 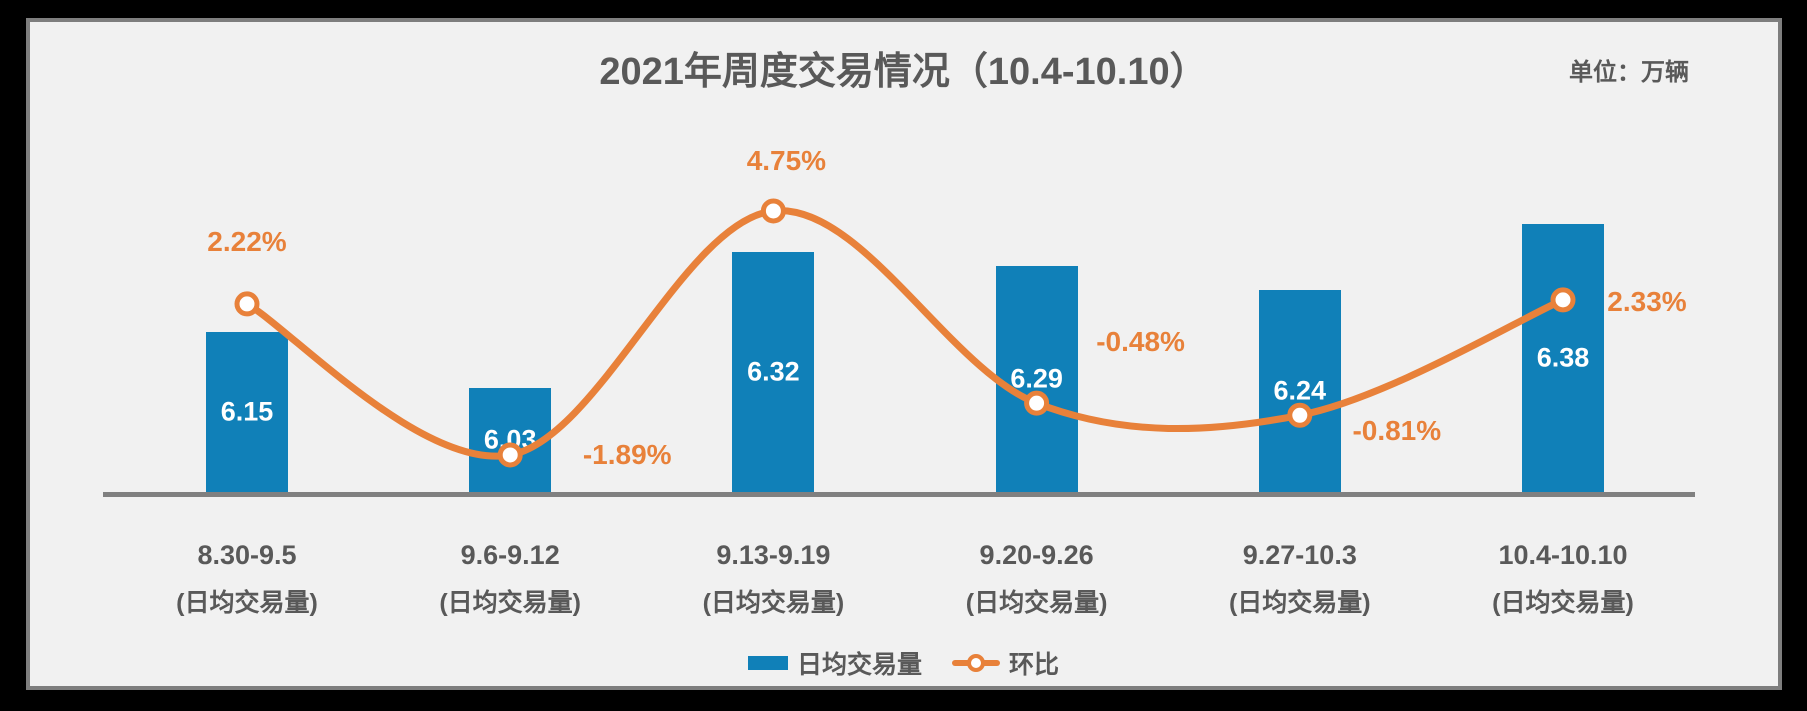 What do you see at coordinates (1036, 555) in the screenshot?
I see `x-axis-period: 9.20-9.26` at bounding box center [1036, 555].